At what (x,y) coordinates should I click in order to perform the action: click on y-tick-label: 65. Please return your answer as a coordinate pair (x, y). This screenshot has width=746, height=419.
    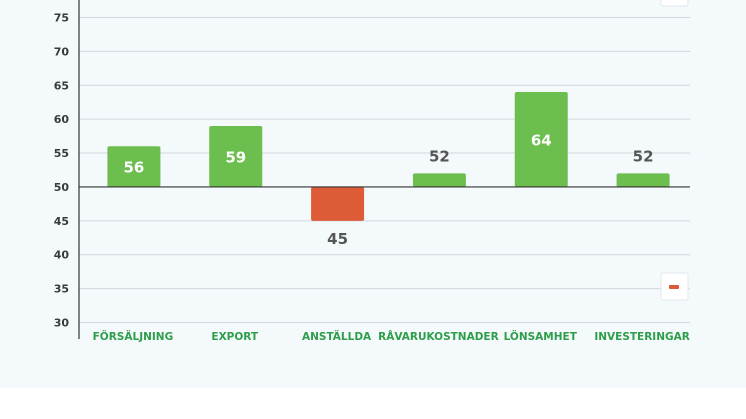
    Looking at the image, I should click on (61, 85).